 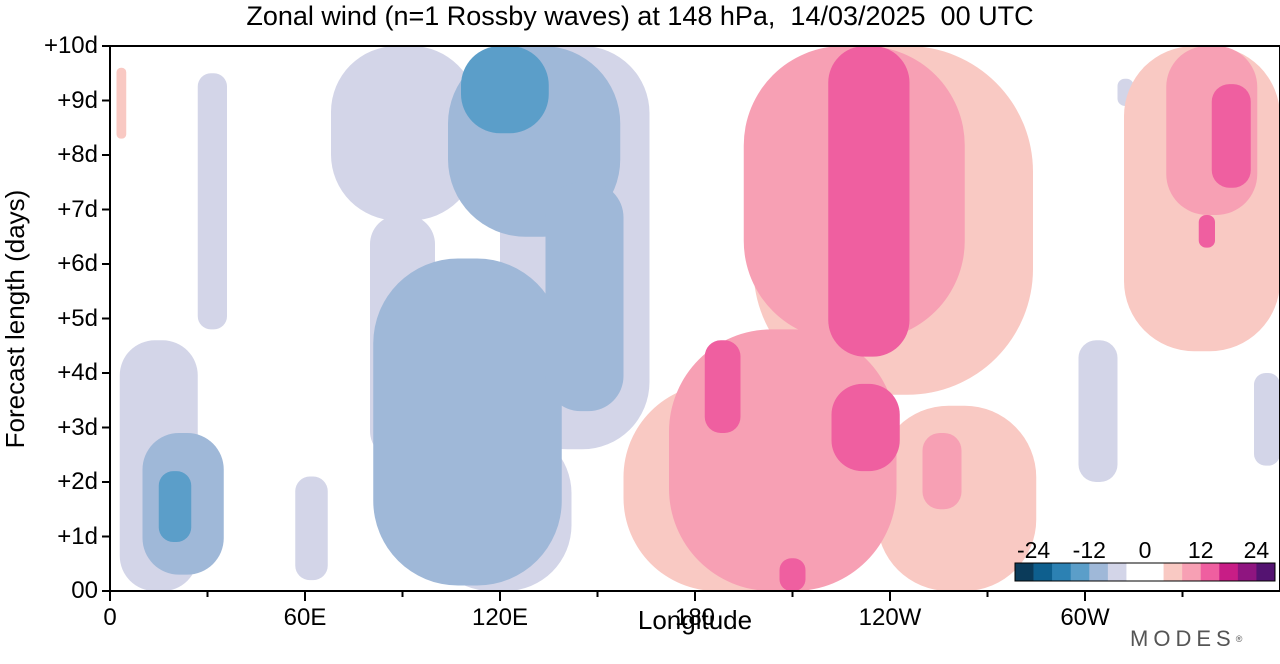 I want to click on colorbar-tick-label: 0, so click(x=1145, y=550).